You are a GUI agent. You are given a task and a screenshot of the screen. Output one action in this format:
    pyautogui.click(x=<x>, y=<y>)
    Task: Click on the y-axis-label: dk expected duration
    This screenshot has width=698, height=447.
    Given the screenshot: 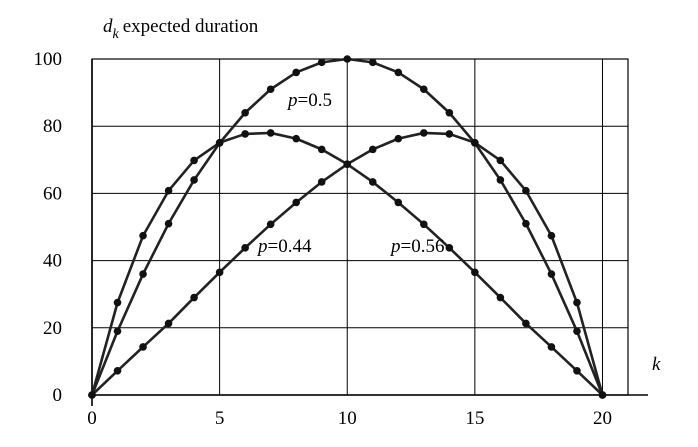 What is the action you would take?
    pyautogui.click(x=181, y=29)
    